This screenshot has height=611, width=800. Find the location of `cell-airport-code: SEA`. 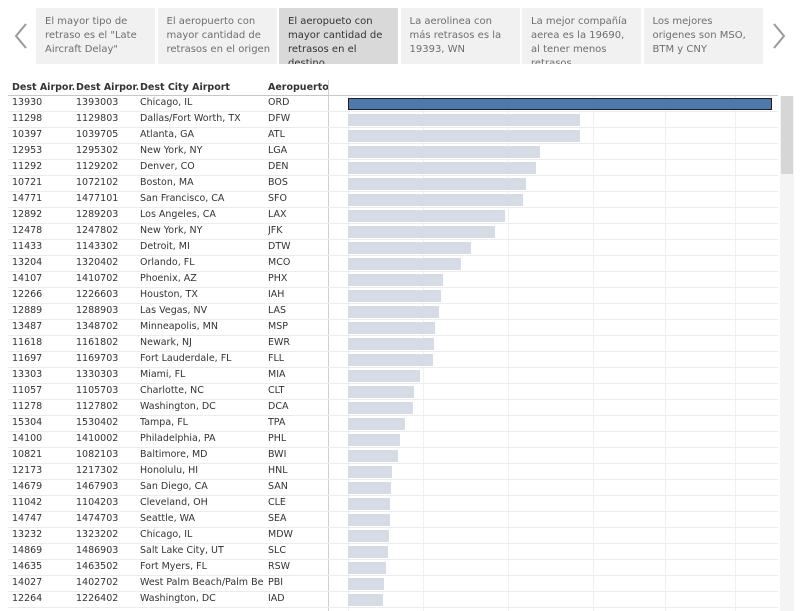

cell-airport-code: SEA is located at coordinates (277, 518).